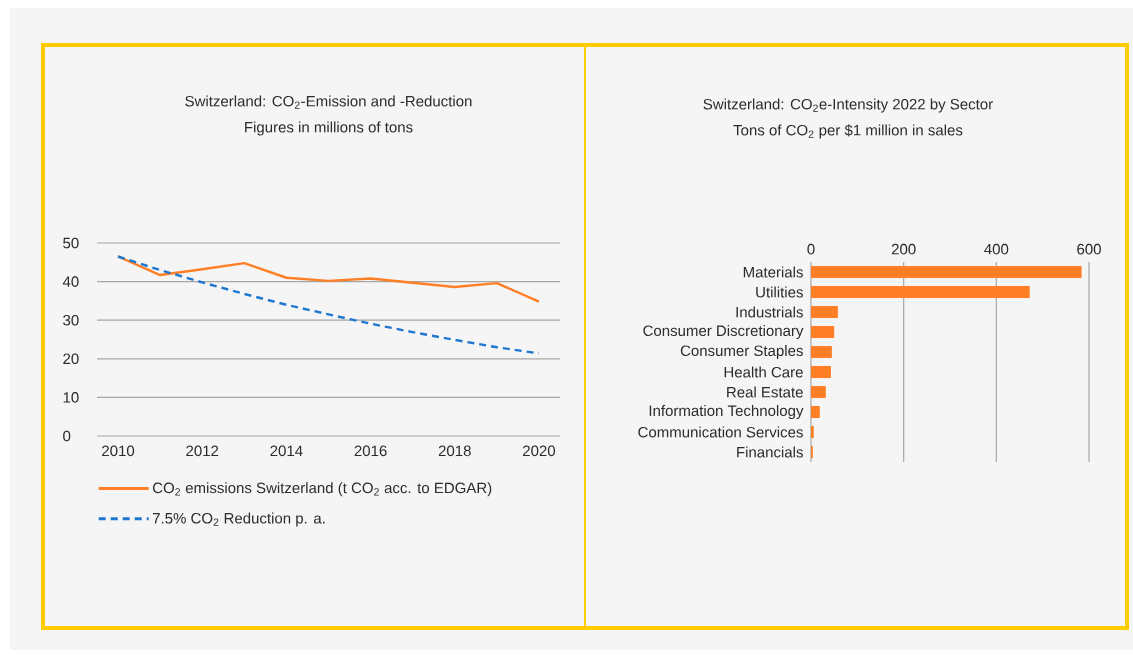 This screenshot has width=1133, height=657. What do you see at coordinates (328, 305) in the screenshot?
I see `line-series` at bounding box center [328, 305].